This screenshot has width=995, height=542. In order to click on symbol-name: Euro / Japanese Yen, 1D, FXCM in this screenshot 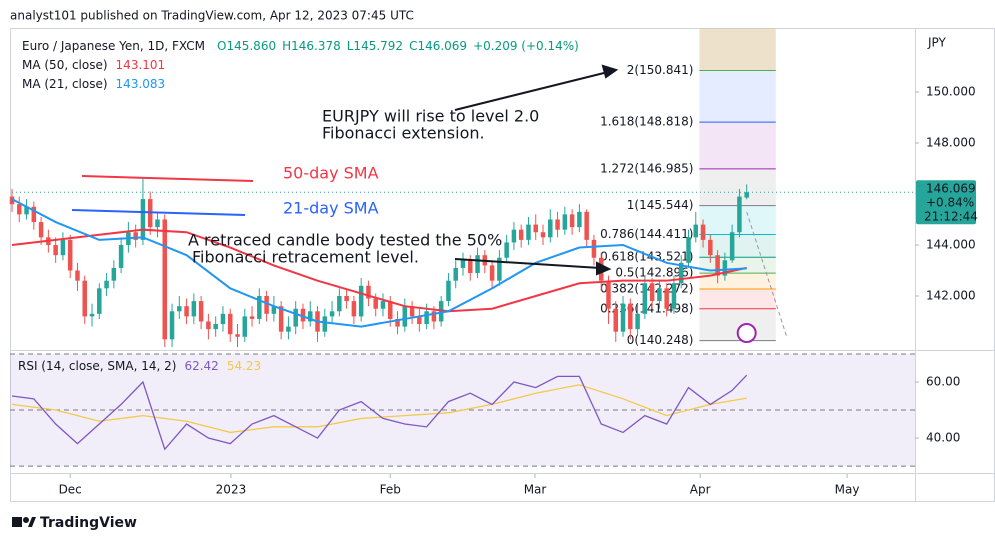, I will do `click(113, 46)`.